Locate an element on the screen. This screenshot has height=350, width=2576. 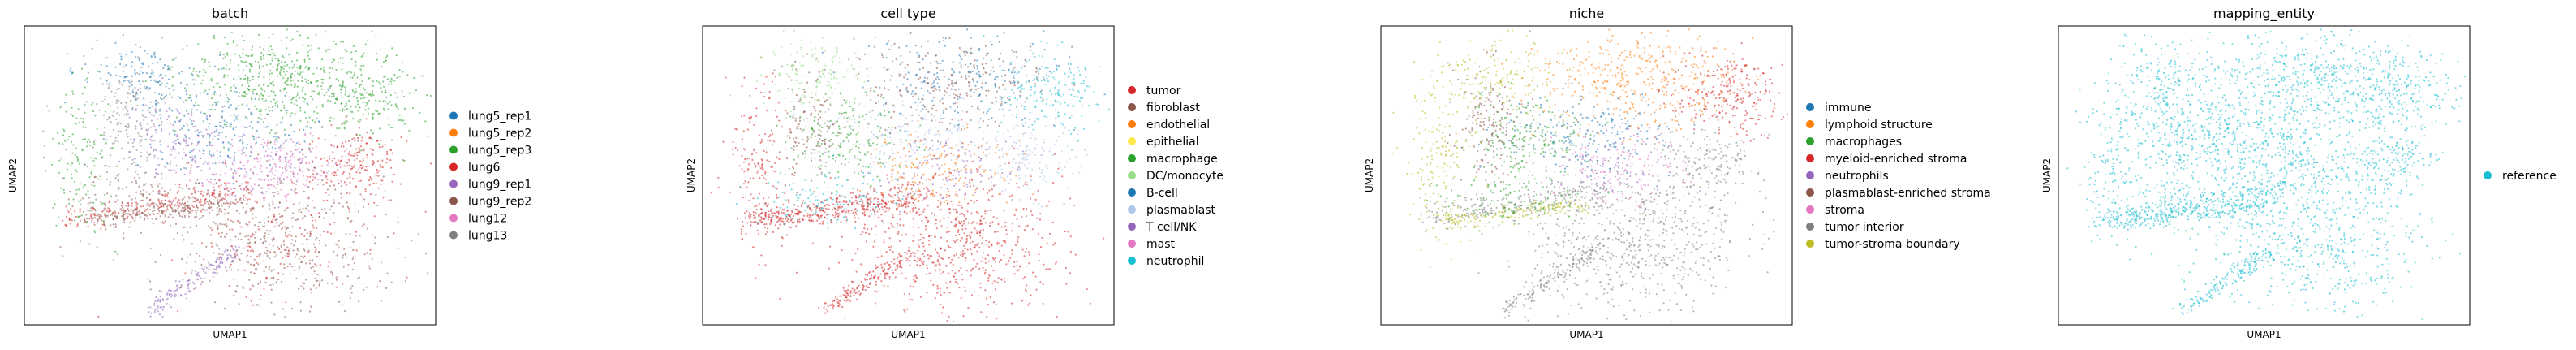
legend-entry: macrophage is located at coordinates (1182, 160).